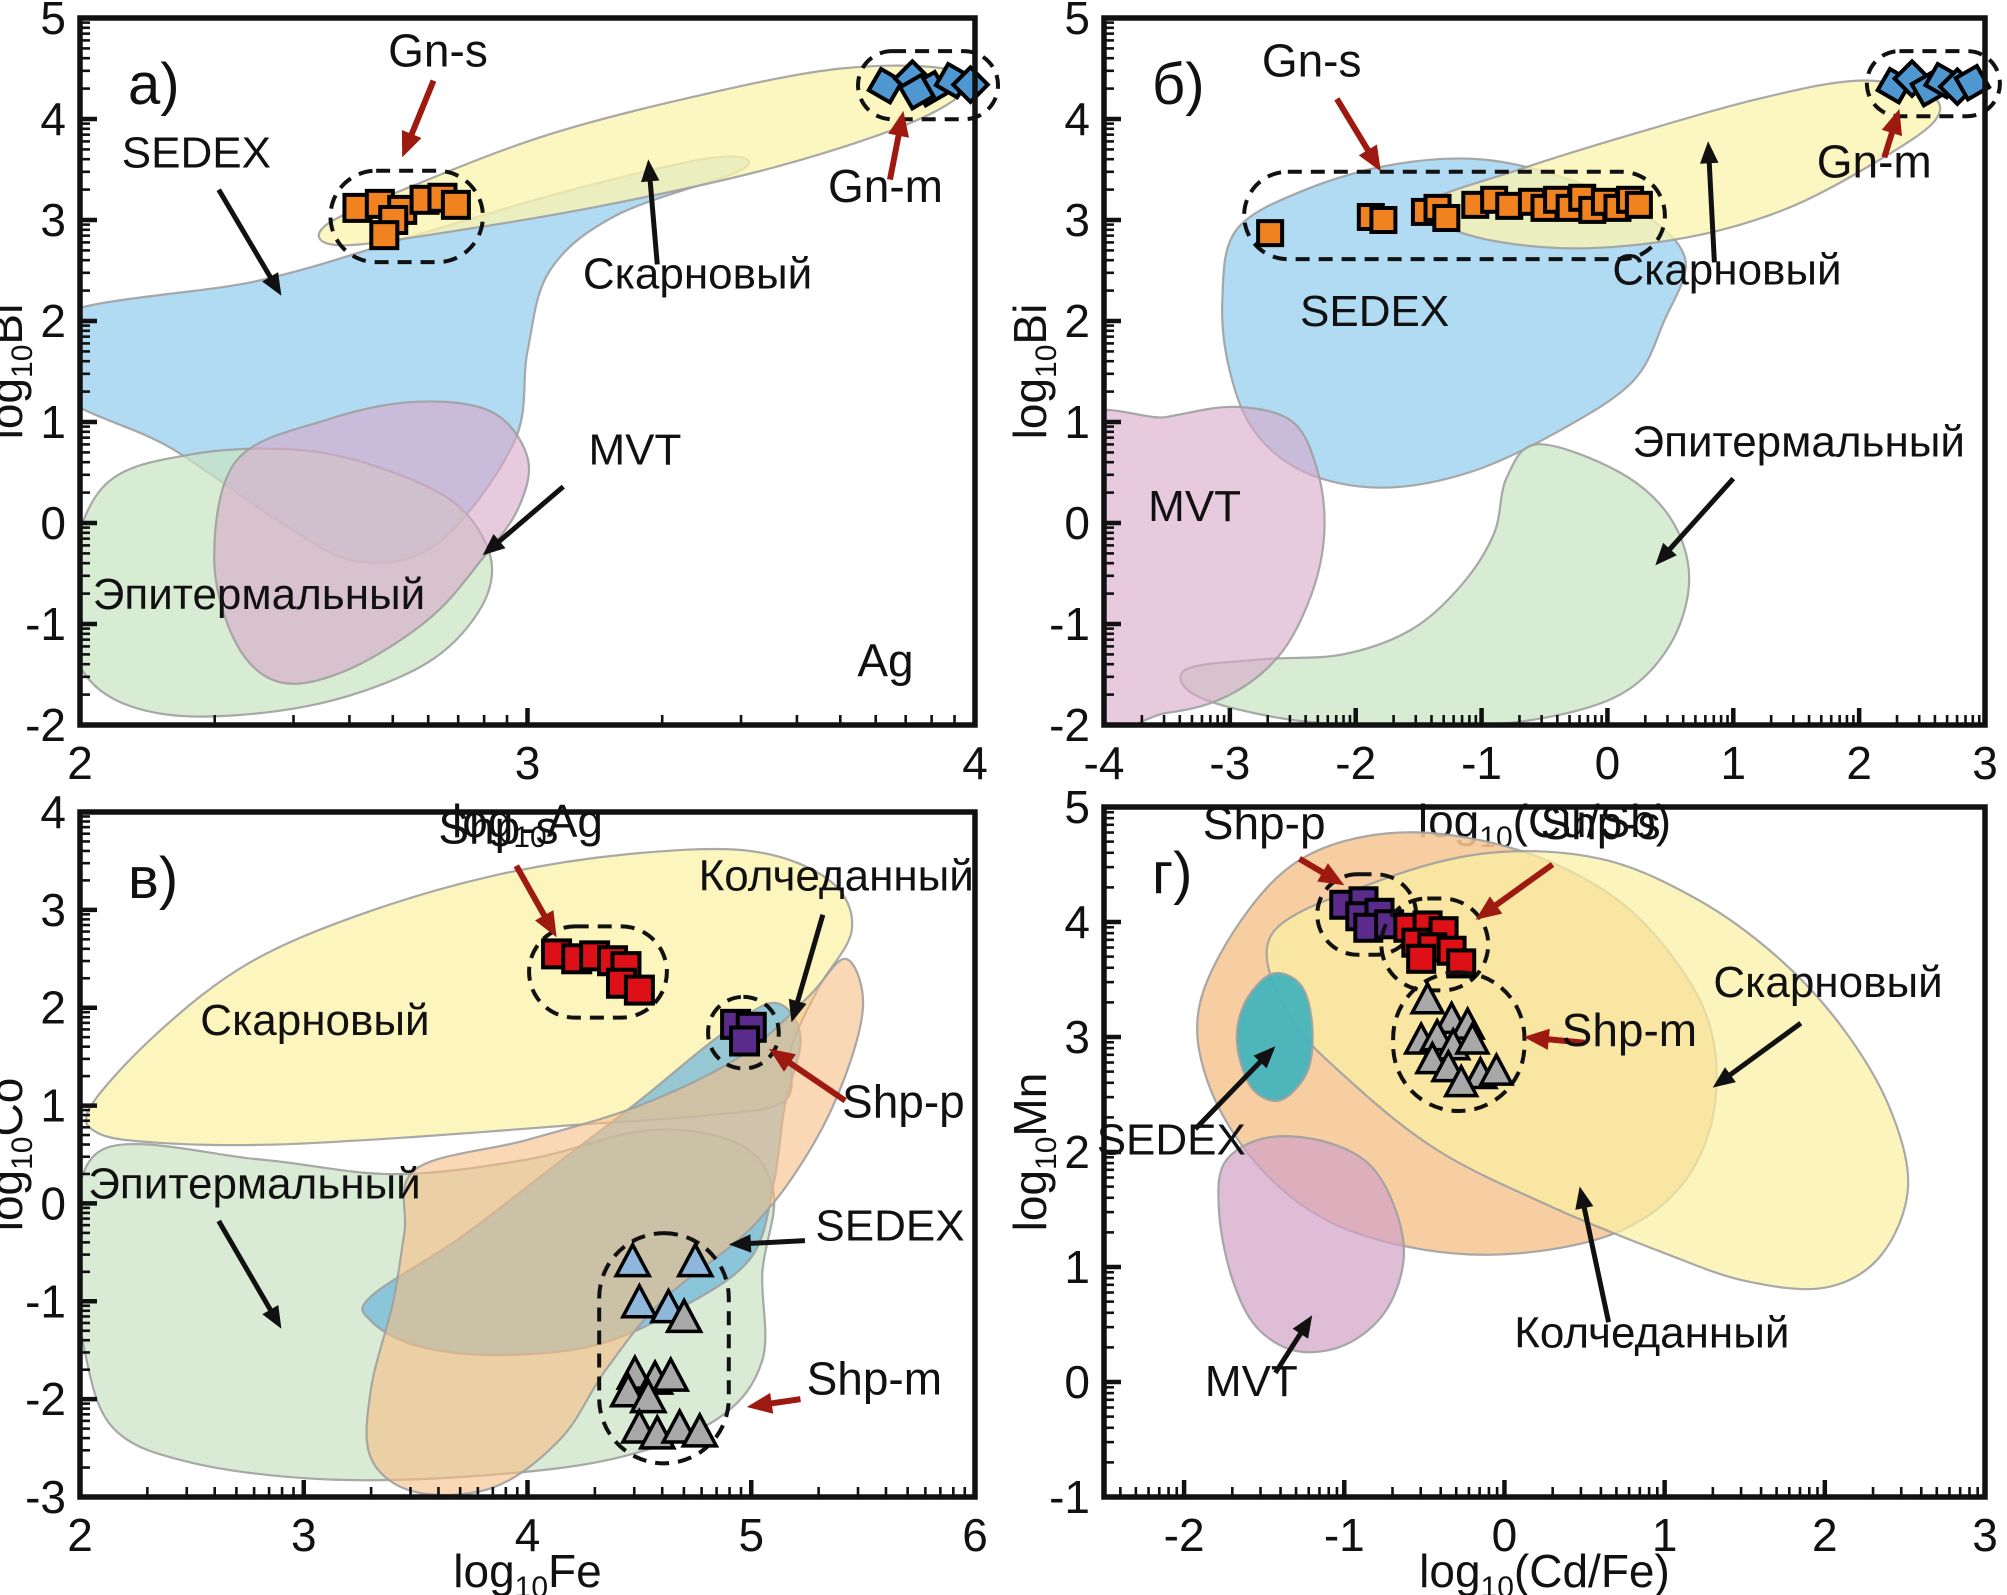  What do you see at coordinates (895, 154) in the screenshot?
I see `sample-arrow-gn-m-line` at bounding box center [895, 154].